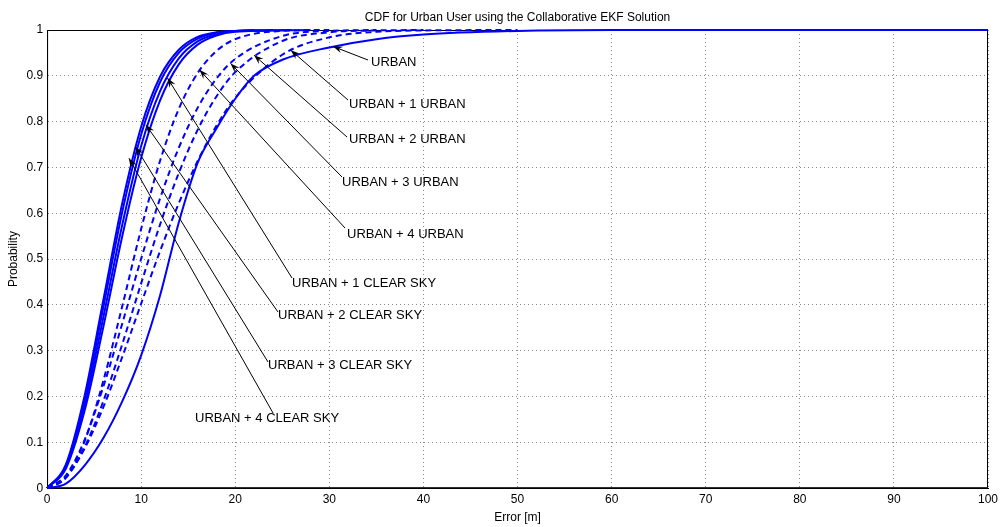  What do you see at coordinates (35, 304) in the screenshot?
I see `y-tick-label: 0.4` at bounding box center [35, 304].